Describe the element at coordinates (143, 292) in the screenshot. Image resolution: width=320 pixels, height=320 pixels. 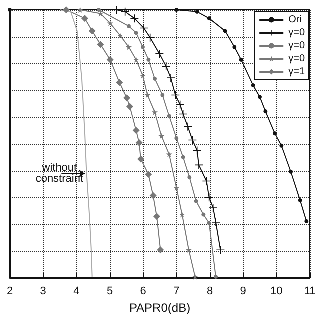
I see `x-tick-label: 6` at that location.